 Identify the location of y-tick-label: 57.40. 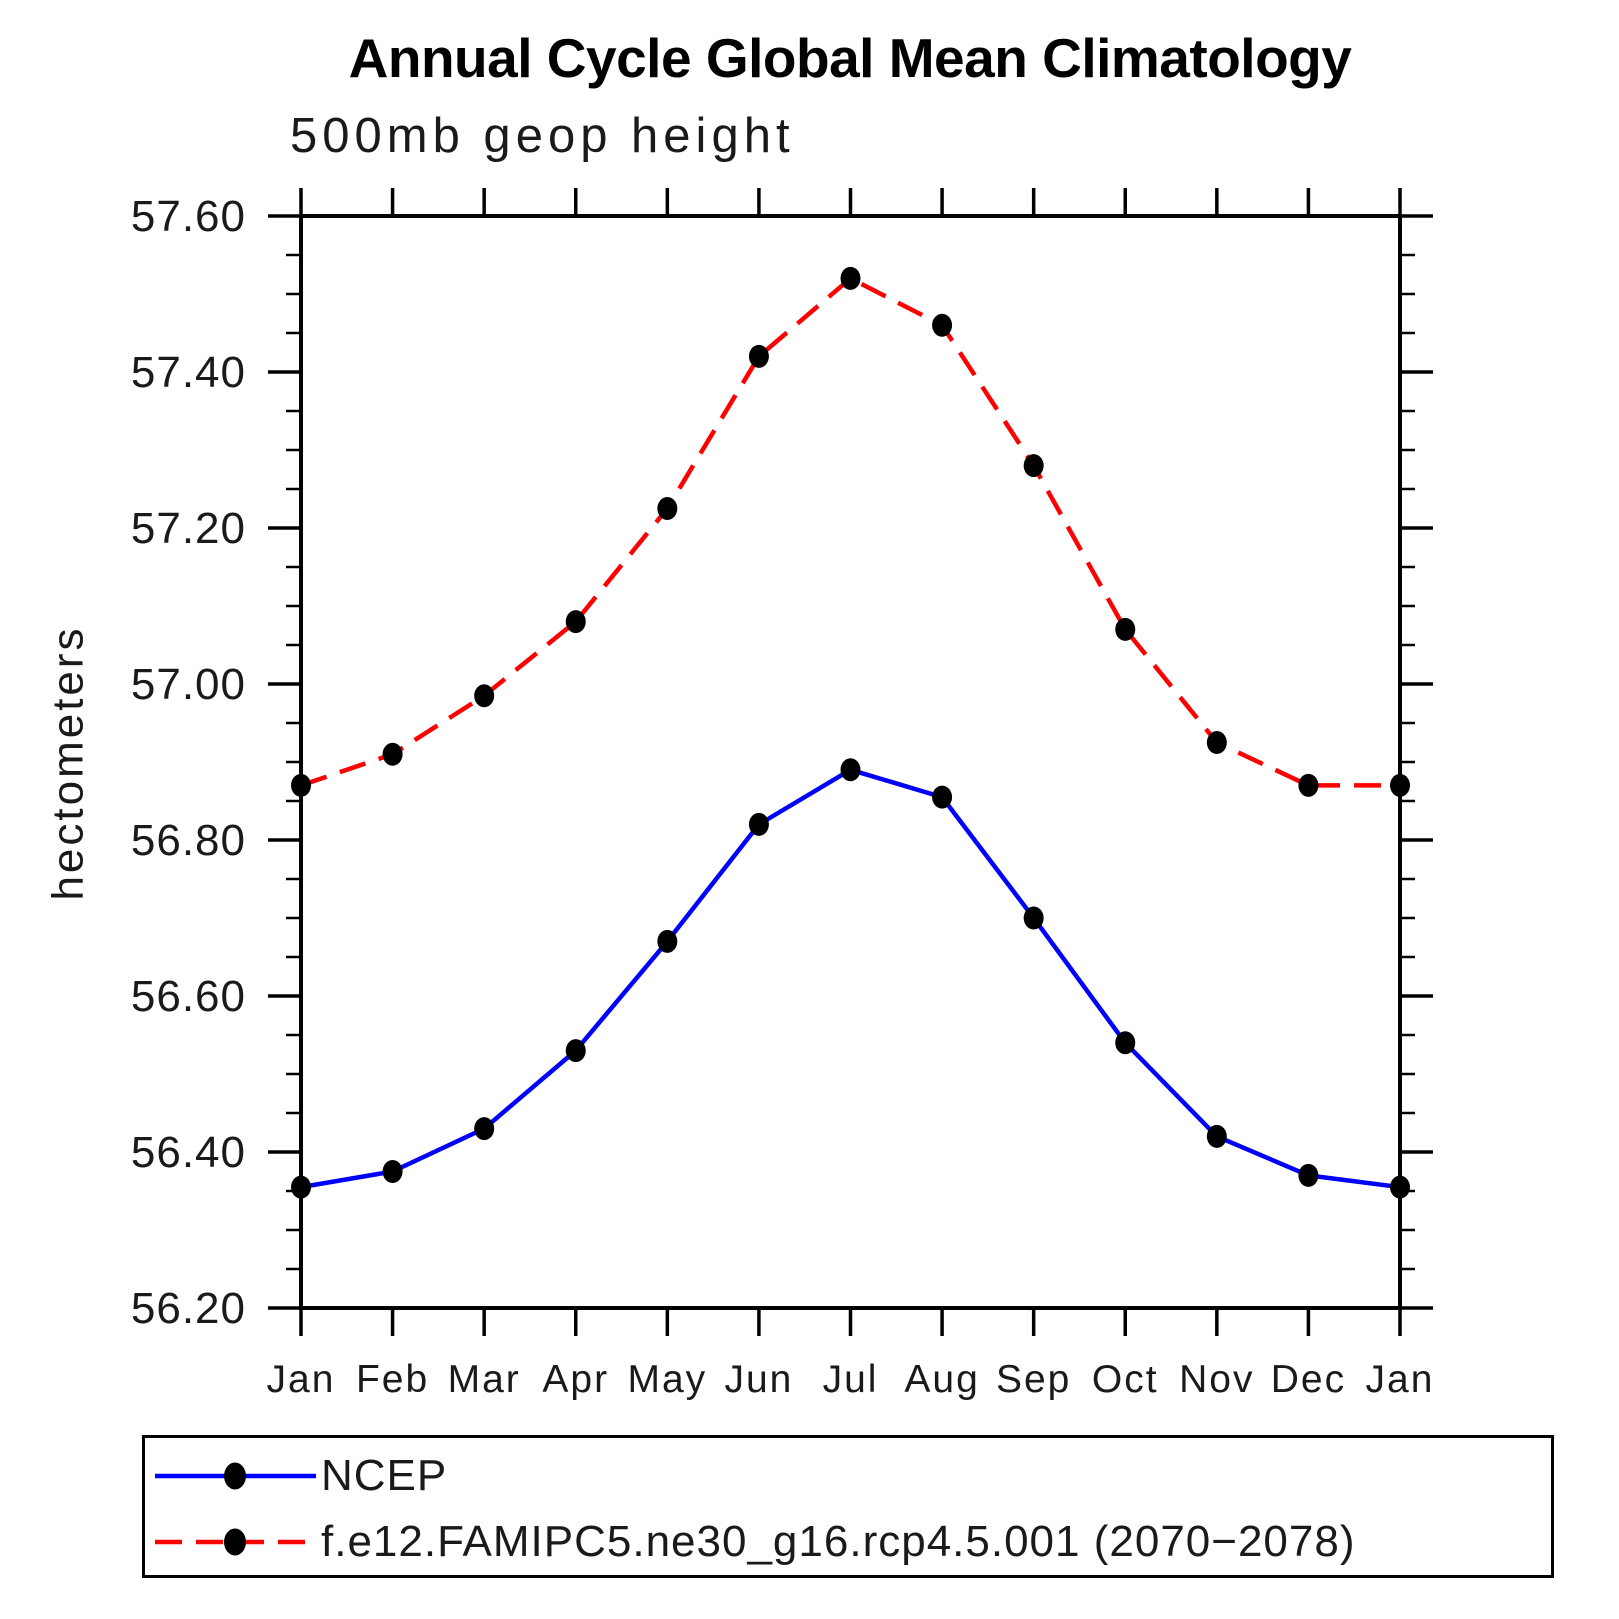
(188, 372).